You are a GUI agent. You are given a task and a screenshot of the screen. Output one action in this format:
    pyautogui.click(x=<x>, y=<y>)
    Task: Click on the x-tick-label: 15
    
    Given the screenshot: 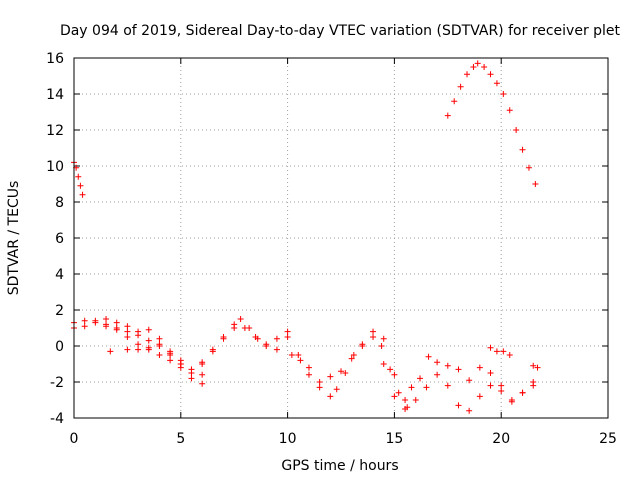 What is the action you would take?
    pyautogui.click(x=394, y=439)
    